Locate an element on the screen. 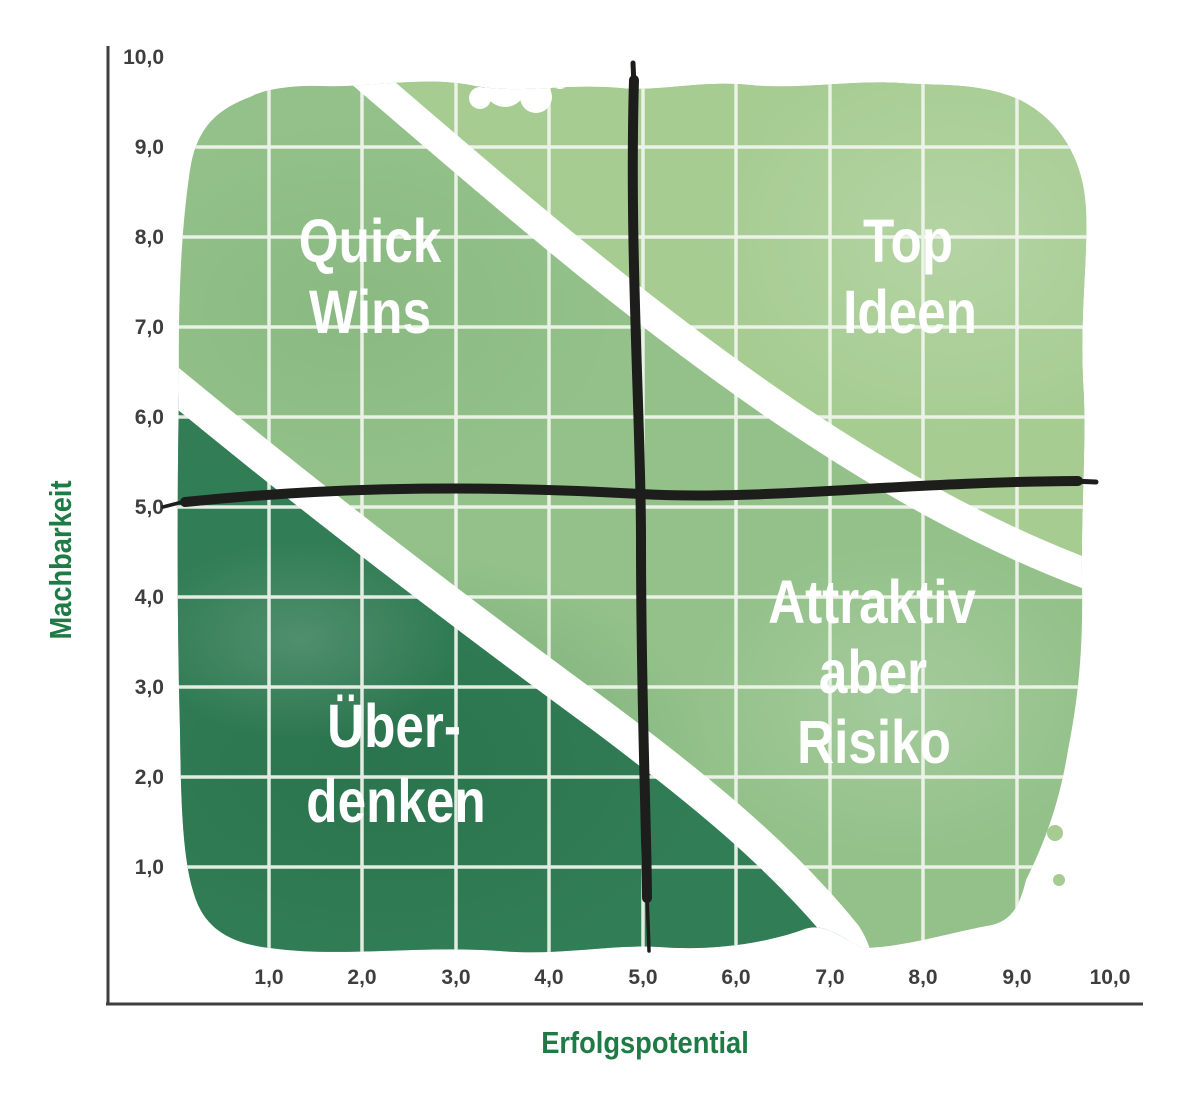  quadrant-label-line: Quick is located at coordinates (370, 241).